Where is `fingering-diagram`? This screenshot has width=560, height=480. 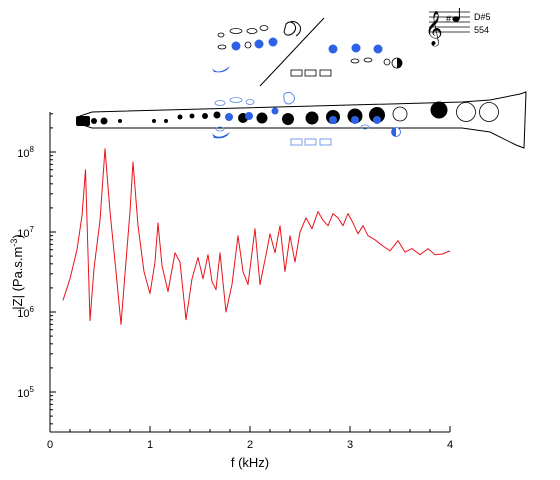
fingering-diagram is located at coordinates (307, 52).